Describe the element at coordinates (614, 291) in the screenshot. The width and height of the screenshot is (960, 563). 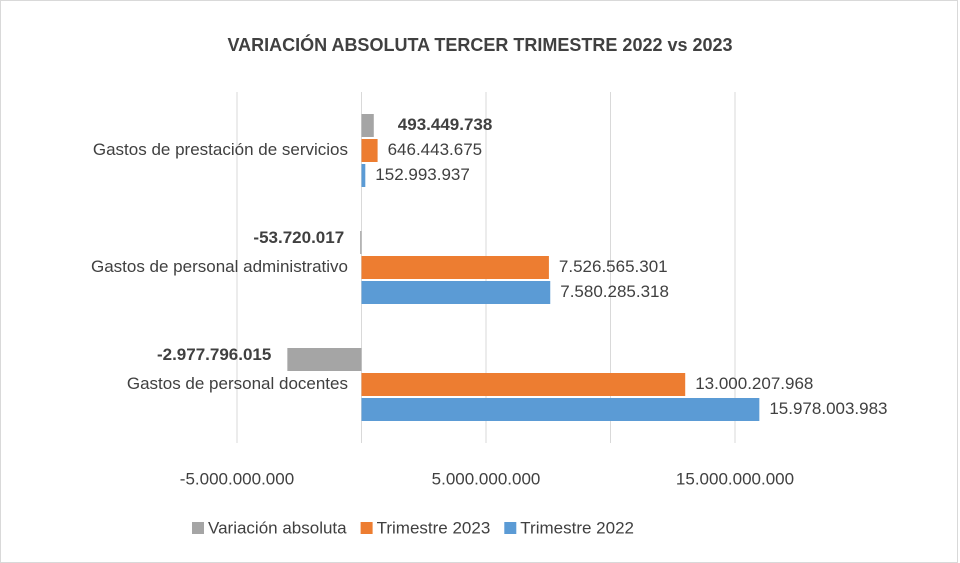
I see `data-label: 7.580.285.318` at that location.